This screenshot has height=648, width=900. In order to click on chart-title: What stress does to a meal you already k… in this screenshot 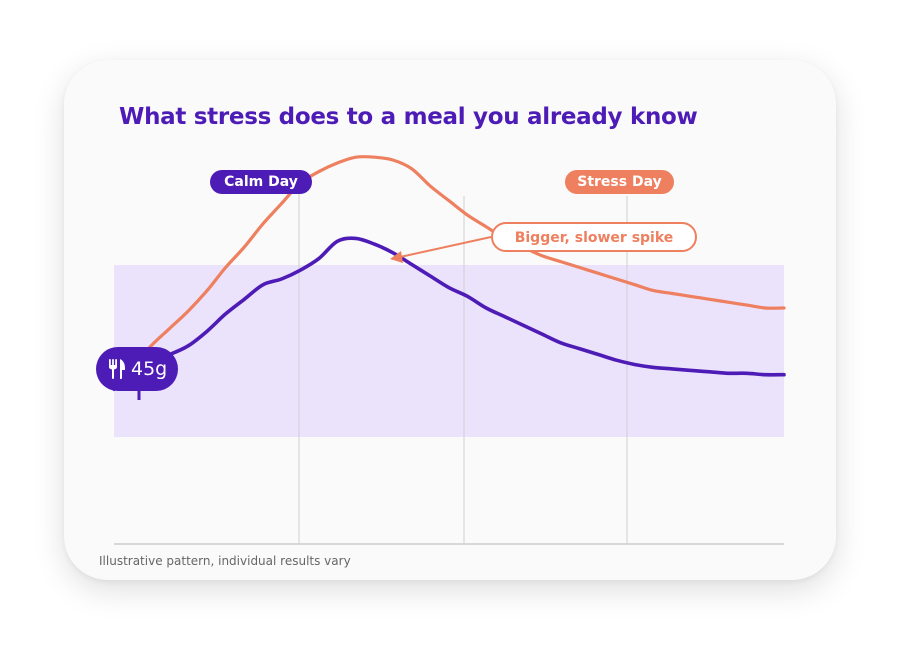, I will do `click(408, 117)`.